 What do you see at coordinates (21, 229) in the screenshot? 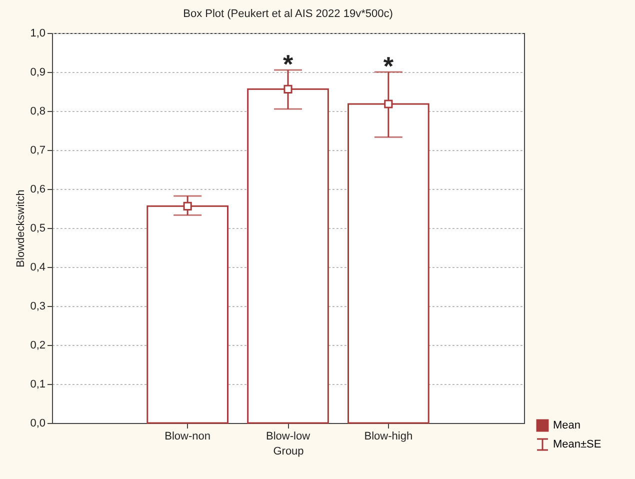
I see `y-axis-title: Blowdeckswitch` at bounding box center [21, 229].